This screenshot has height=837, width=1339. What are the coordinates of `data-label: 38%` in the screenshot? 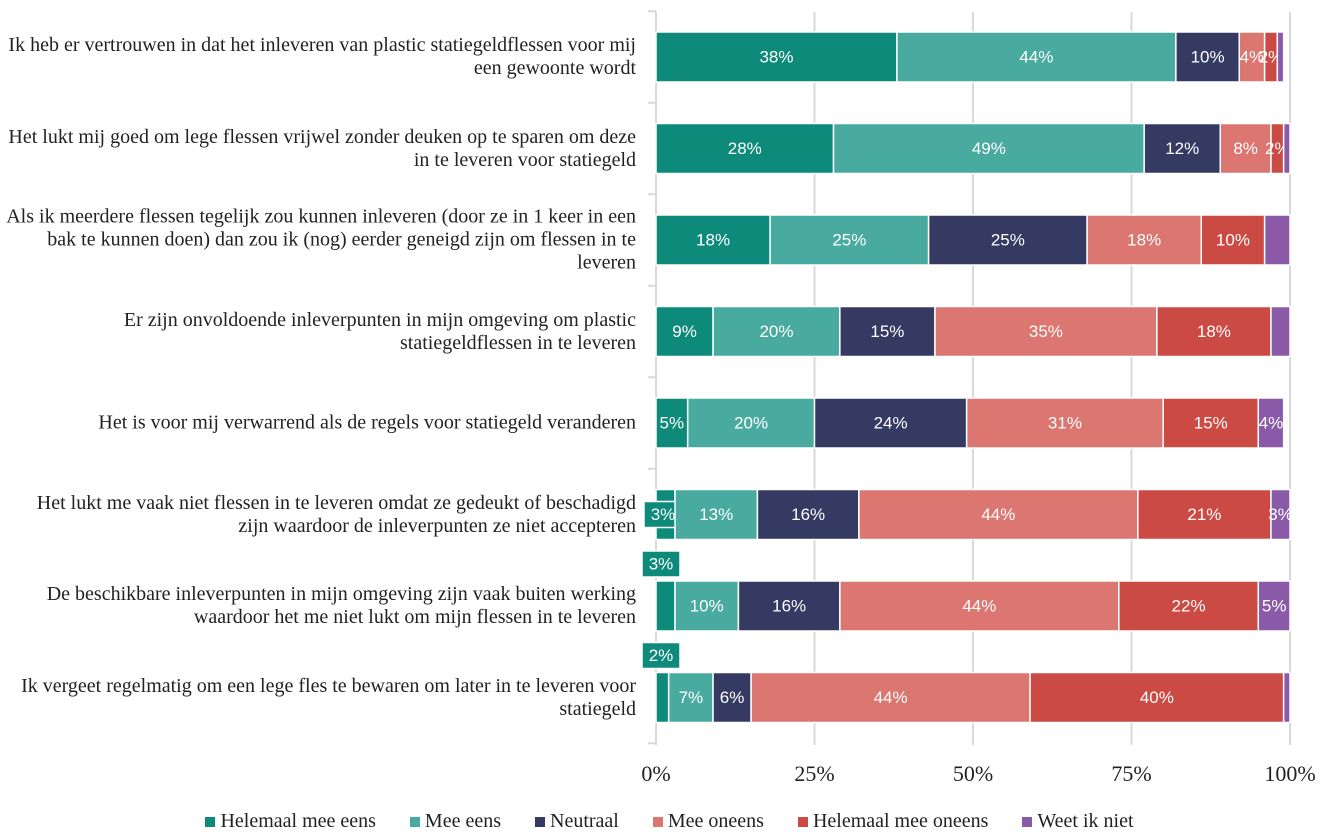 It's located at (776, 56).